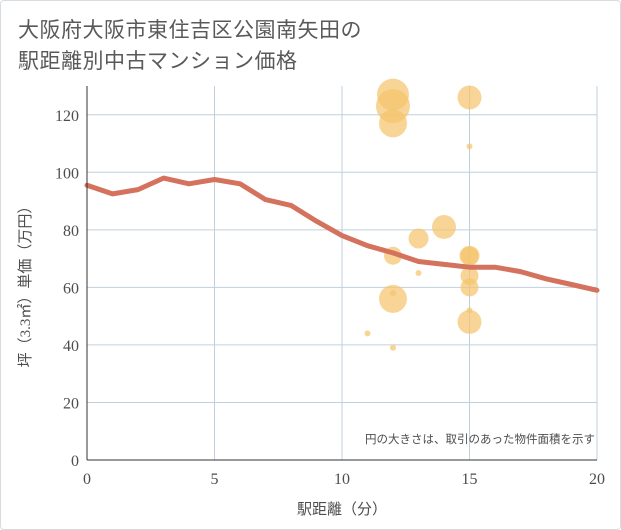  I want to click on y-tick-label: 40, so click(71, 346).